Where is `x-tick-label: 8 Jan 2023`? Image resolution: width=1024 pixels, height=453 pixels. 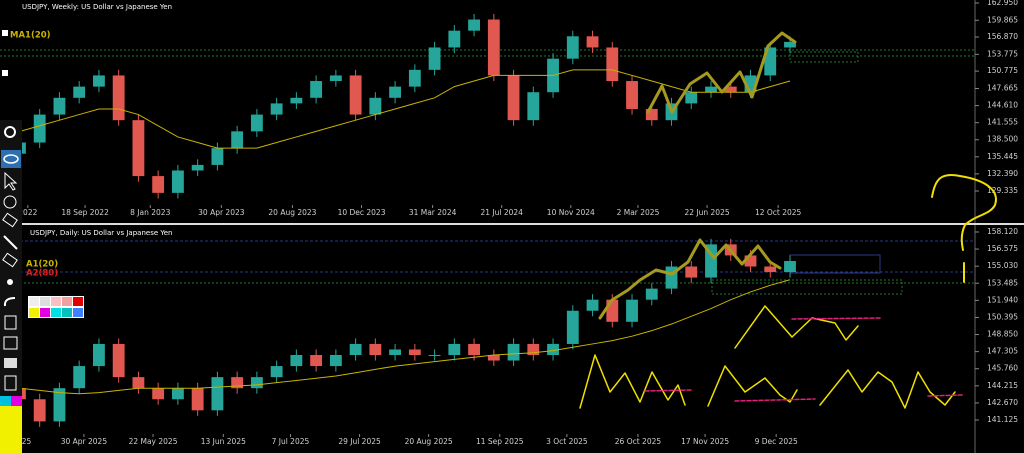
x-tick-label: 8 Jan 2023 is located at coordinates (150, 212).